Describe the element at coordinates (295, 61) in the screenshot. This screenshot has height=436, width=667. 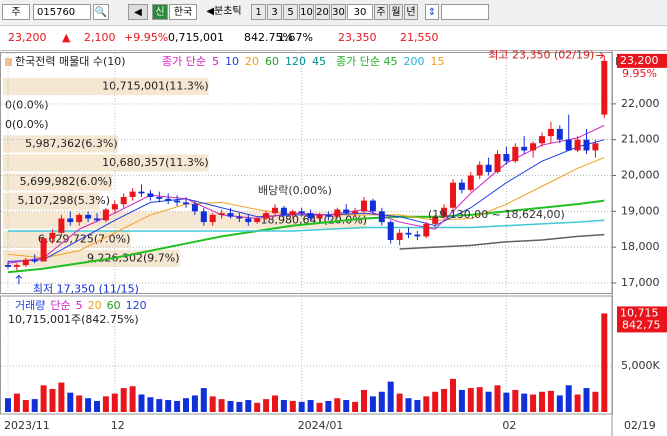
I see `legend-entry: 120` at that location.